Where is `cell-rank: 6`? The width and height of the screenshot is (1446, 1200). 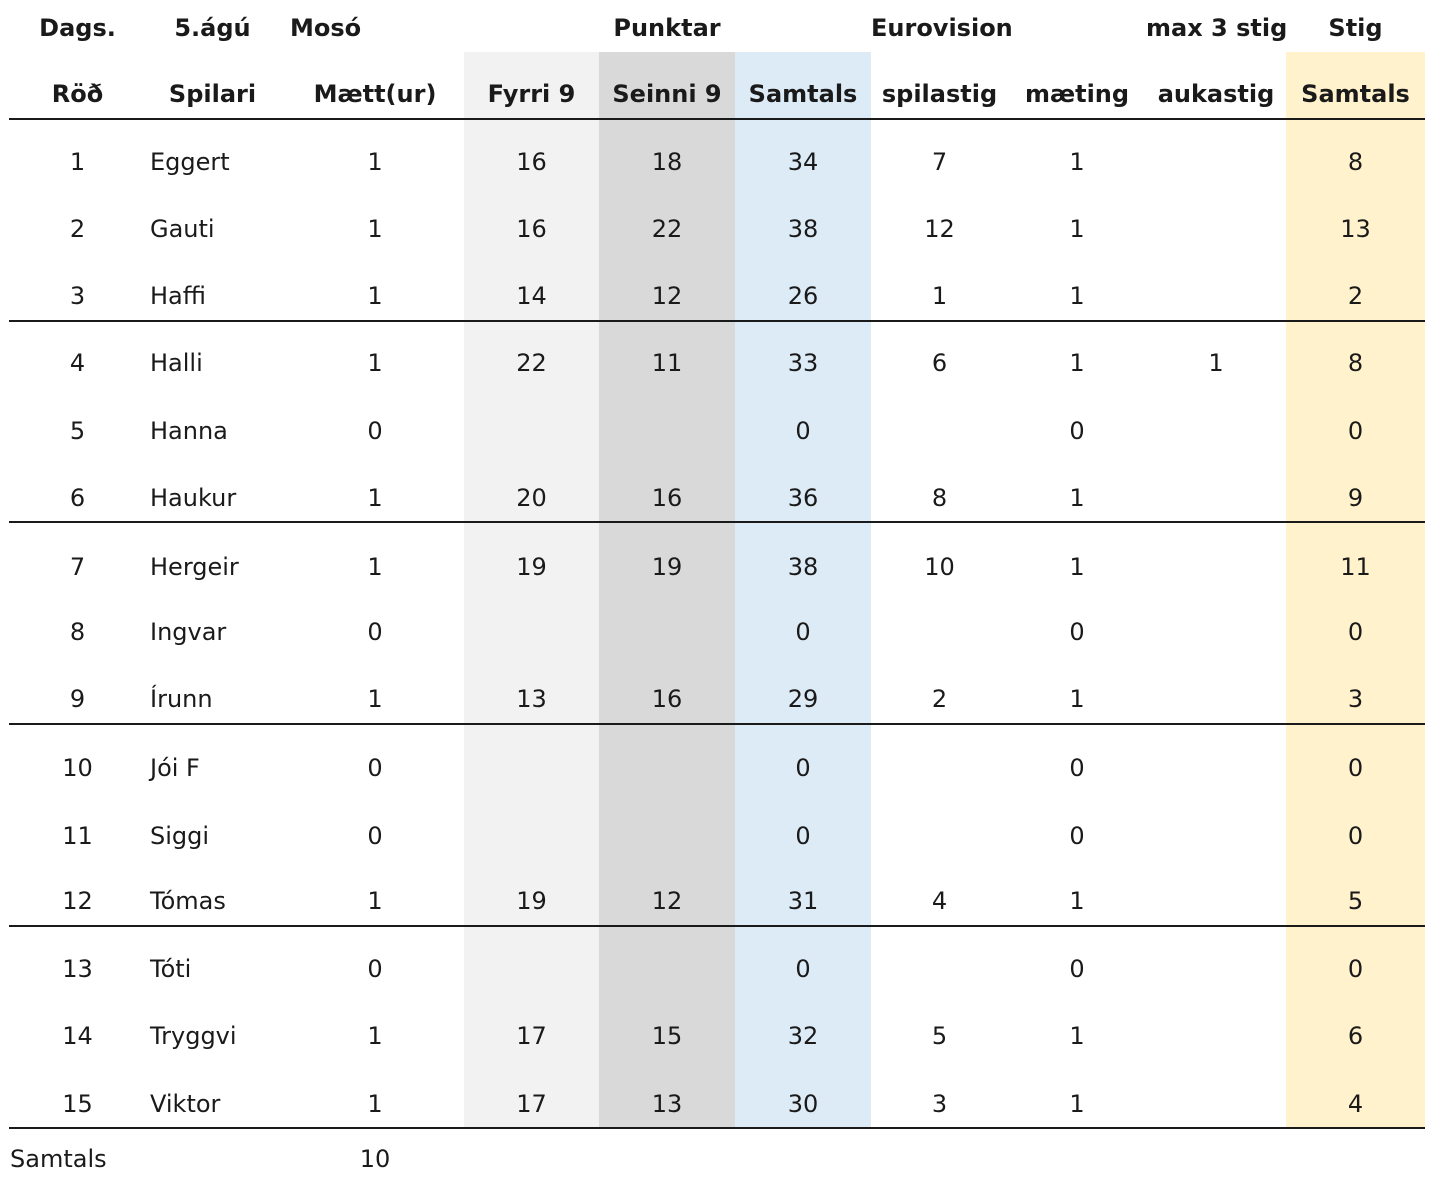
cell-rank: 6 is located at coordinates (77, 498).